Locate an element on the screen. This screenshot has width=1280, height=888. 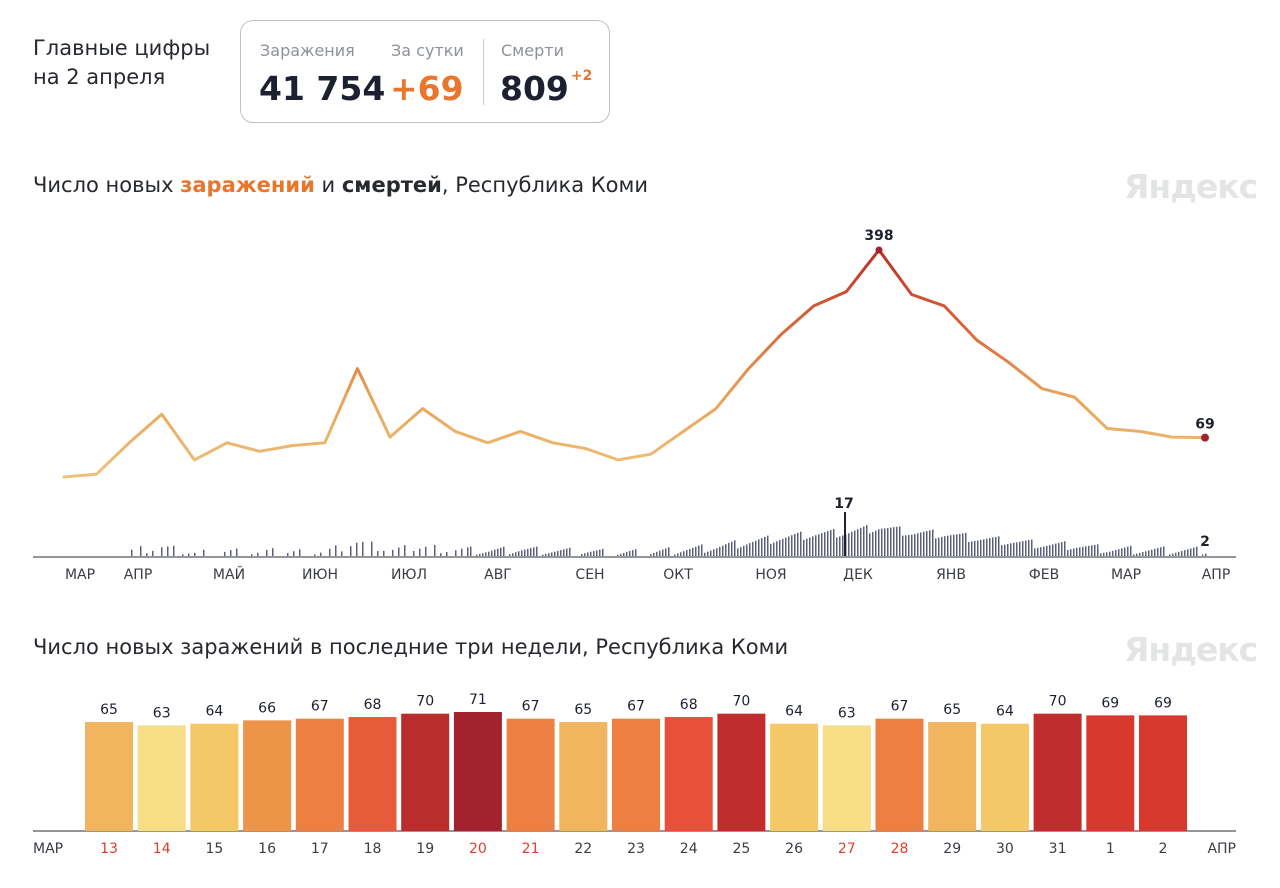
death-peak-label: 17 is located at coordinates (843, 504).